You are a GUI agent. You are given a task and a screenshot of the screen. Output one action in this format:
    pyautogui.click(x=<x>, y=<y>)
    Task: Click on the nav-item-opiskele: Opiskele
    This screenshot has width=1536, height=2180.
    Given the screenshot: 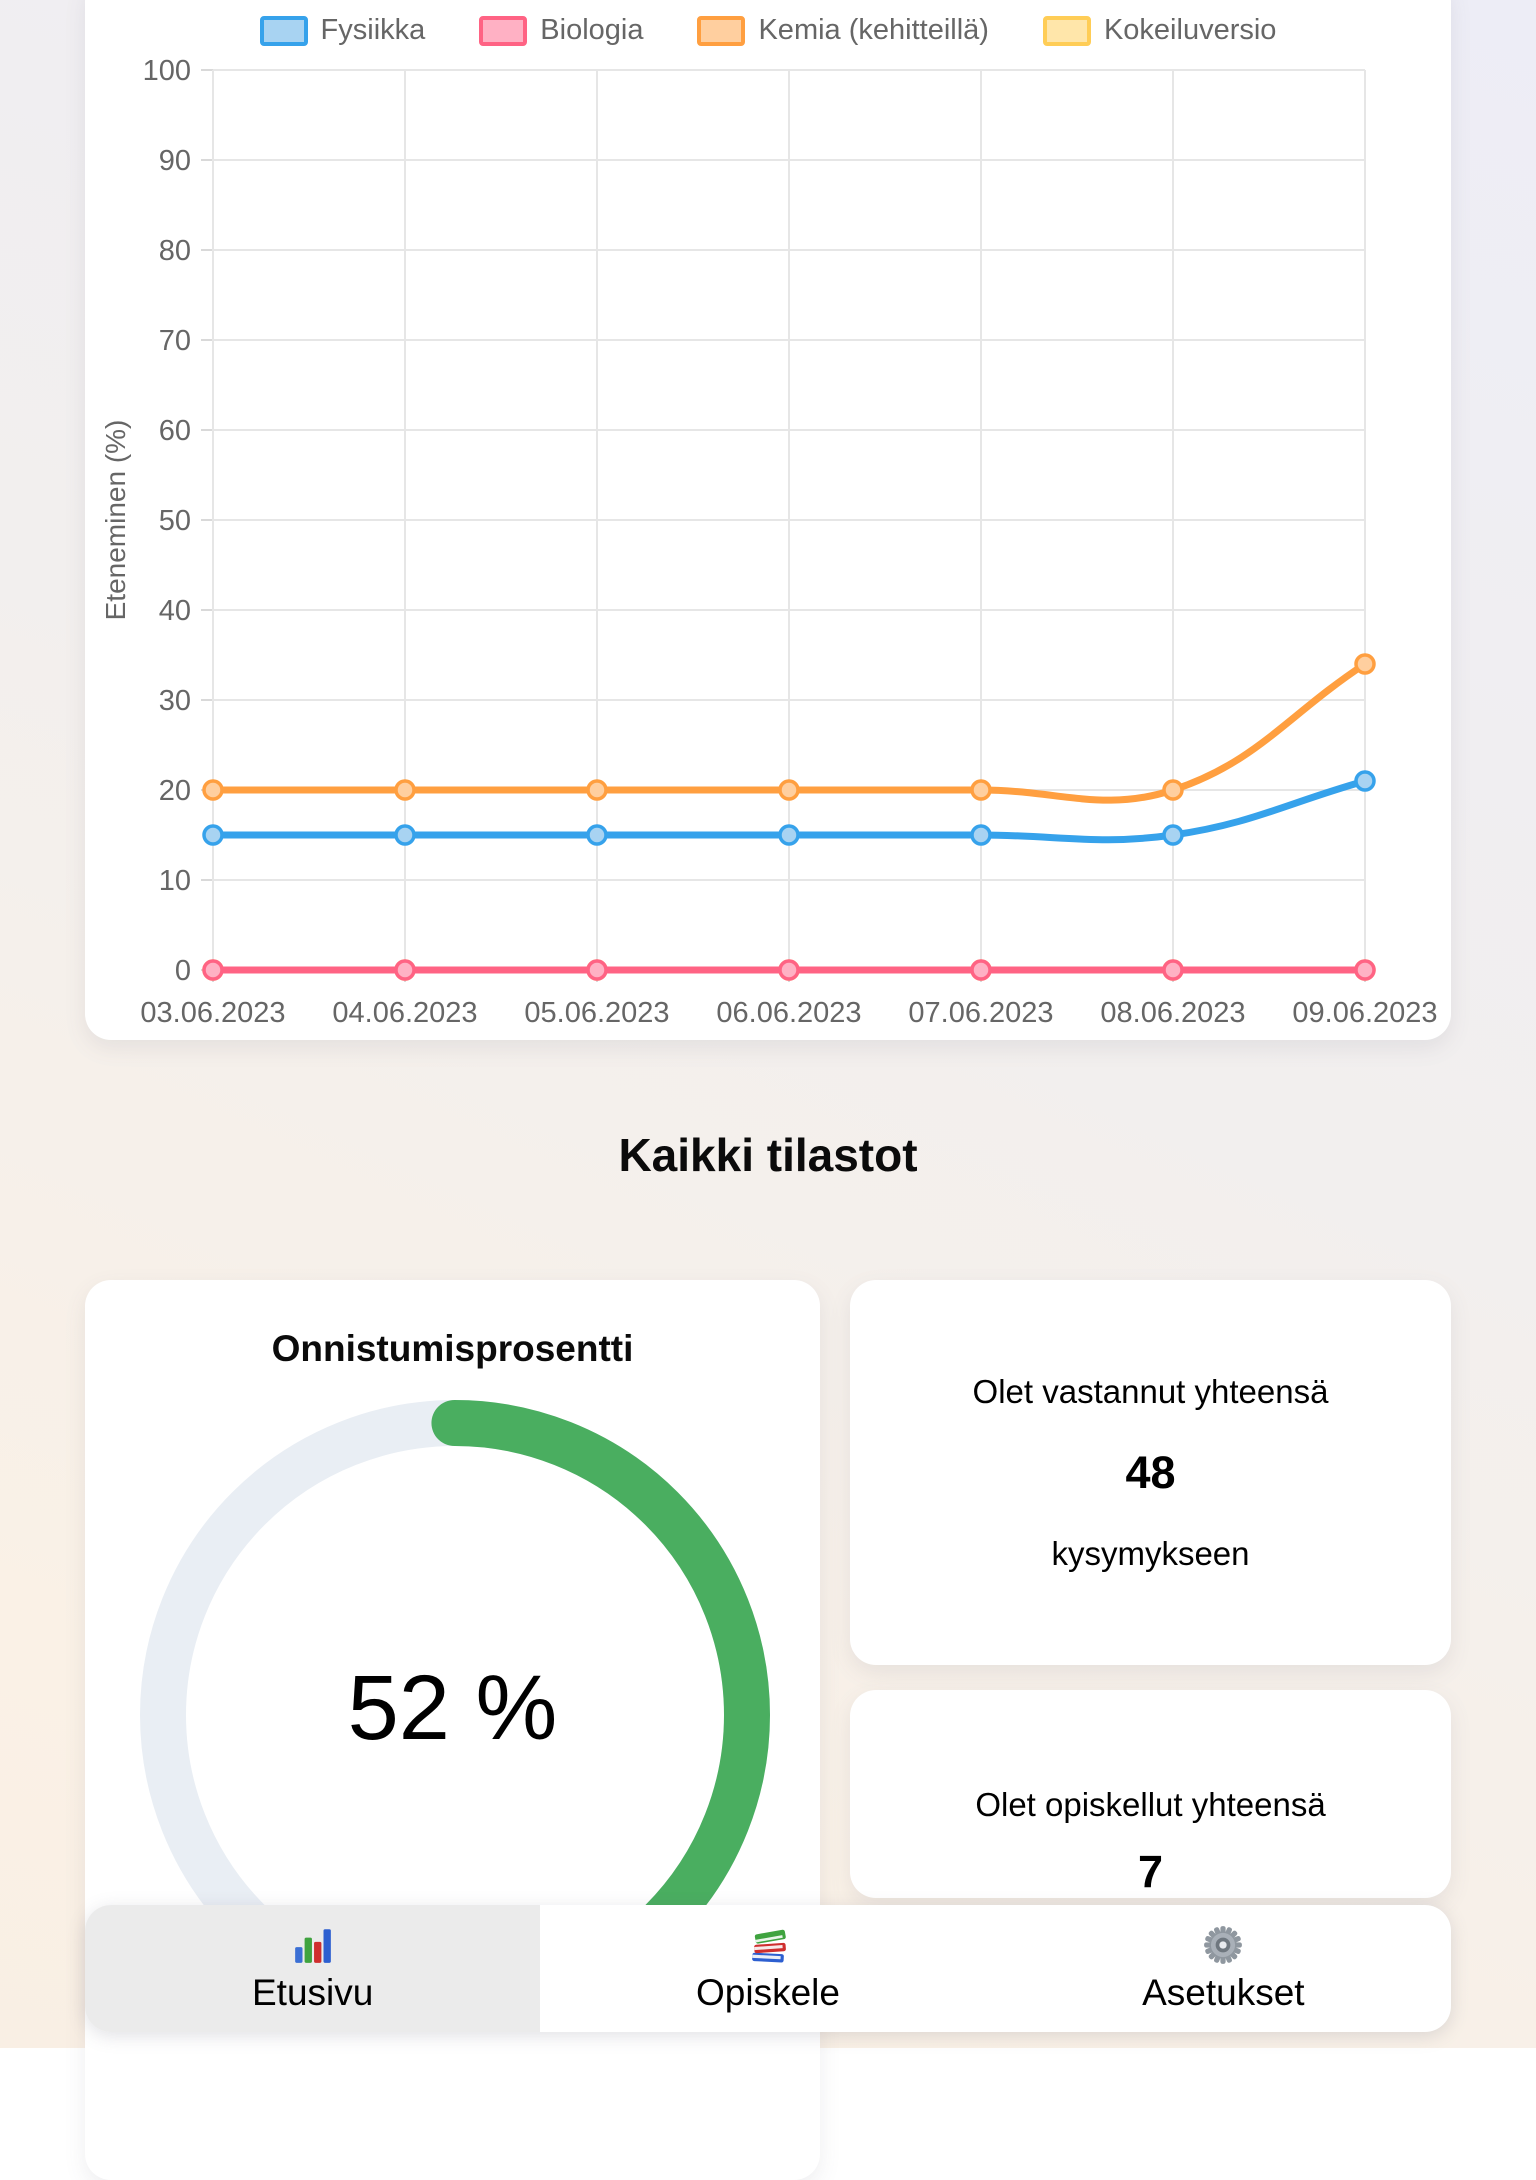 What is the action you would take?
    pyautogui.click(x=767, y=1968)
    